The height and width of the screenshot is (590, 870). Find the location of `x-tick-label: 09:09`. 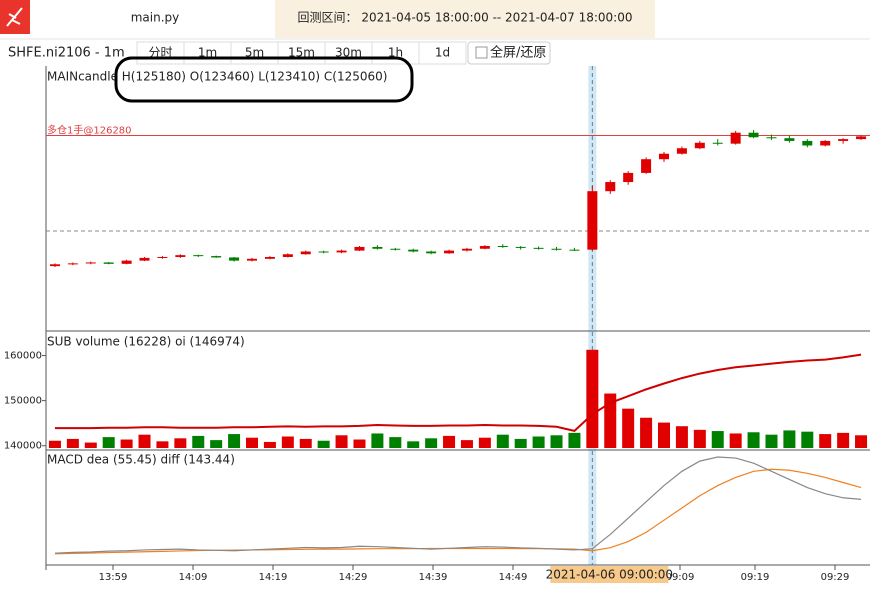

x-tick-label: 09:09 is located at coordinates (680, 577).